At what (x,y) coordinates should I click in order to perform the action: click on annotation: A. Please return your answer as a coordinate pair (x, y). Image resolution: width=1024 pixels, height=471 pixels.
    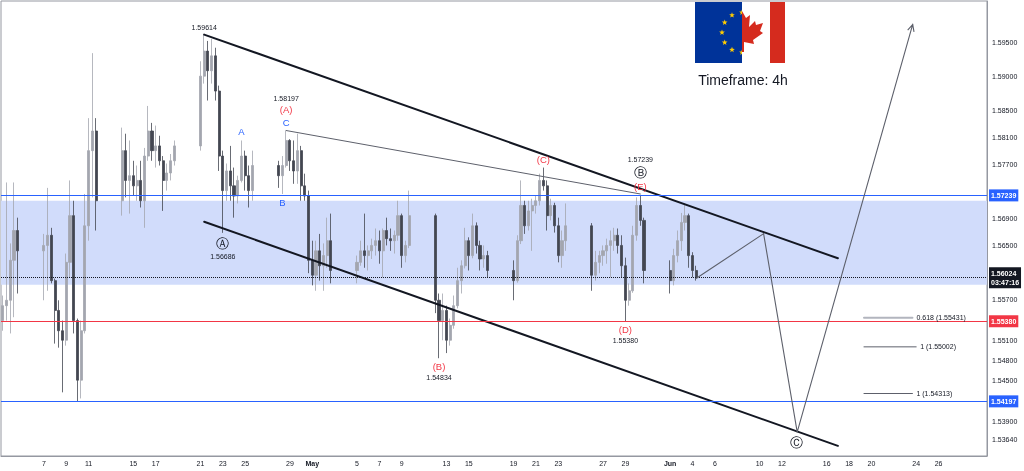
    Looking at the image, I should click on (242, 132).